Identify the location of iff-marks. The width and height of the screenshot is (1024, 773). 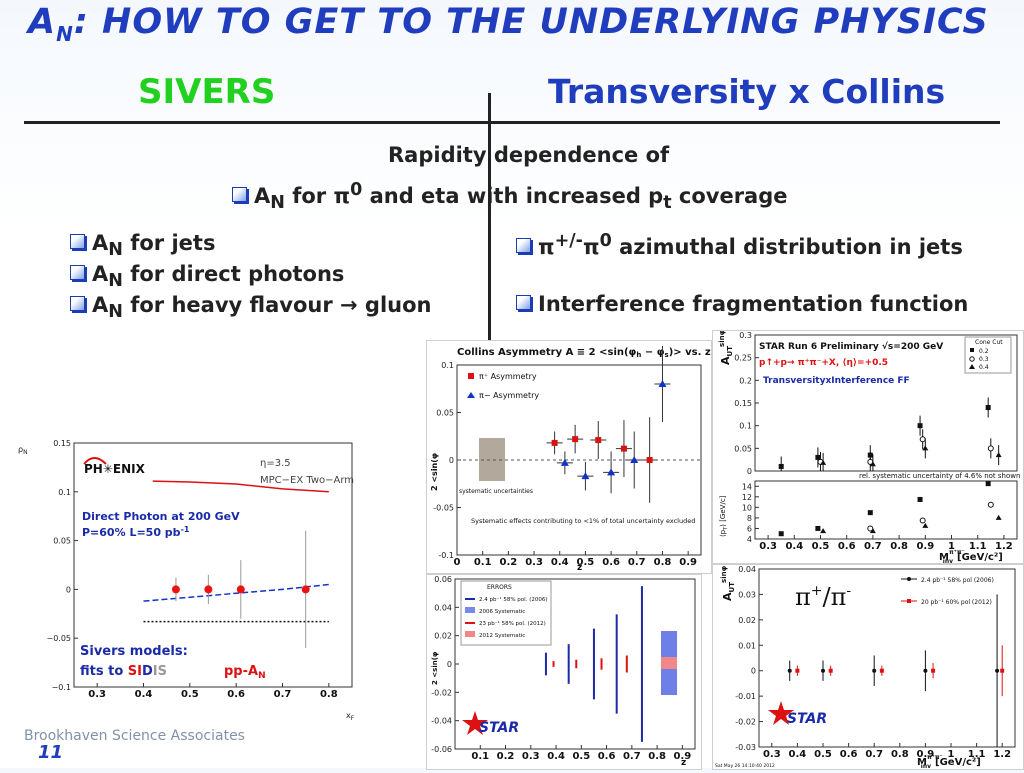
(890, 467).